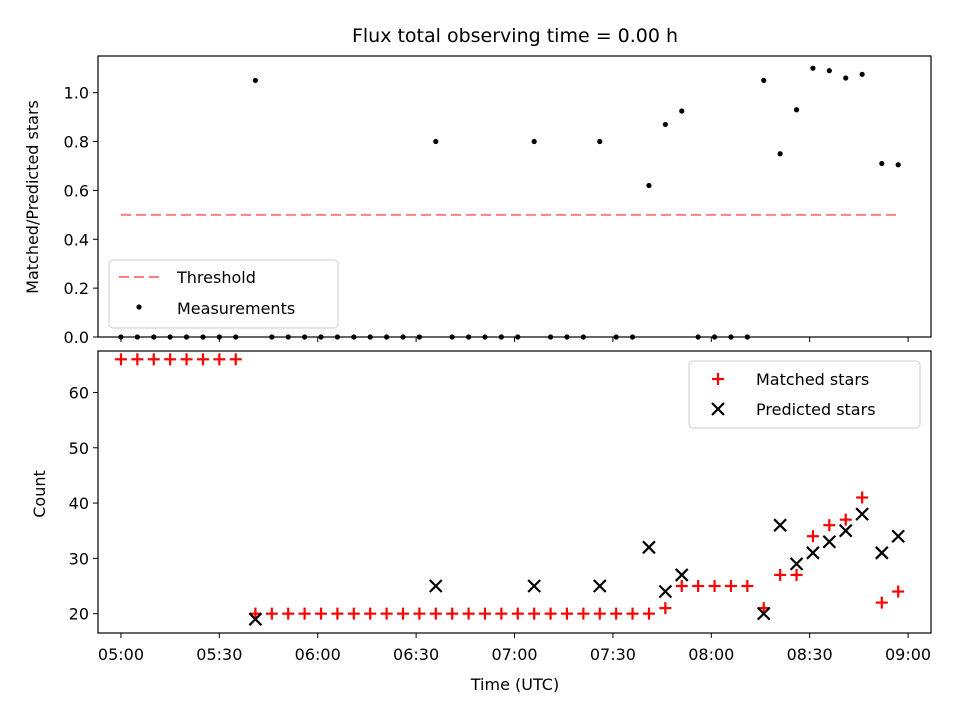 This screenshot has height=720, width=960. I want to click on top-y-tick-label: 0.4, so click(76, 239).